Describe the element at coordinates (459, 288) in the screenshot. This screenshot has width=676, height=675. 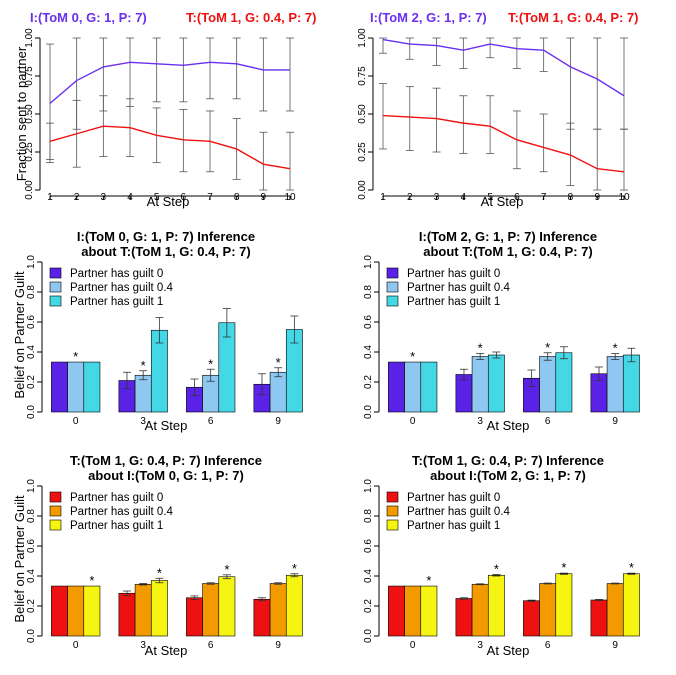
I see `legend-entry: Partner has guilt 0.4` at that location.